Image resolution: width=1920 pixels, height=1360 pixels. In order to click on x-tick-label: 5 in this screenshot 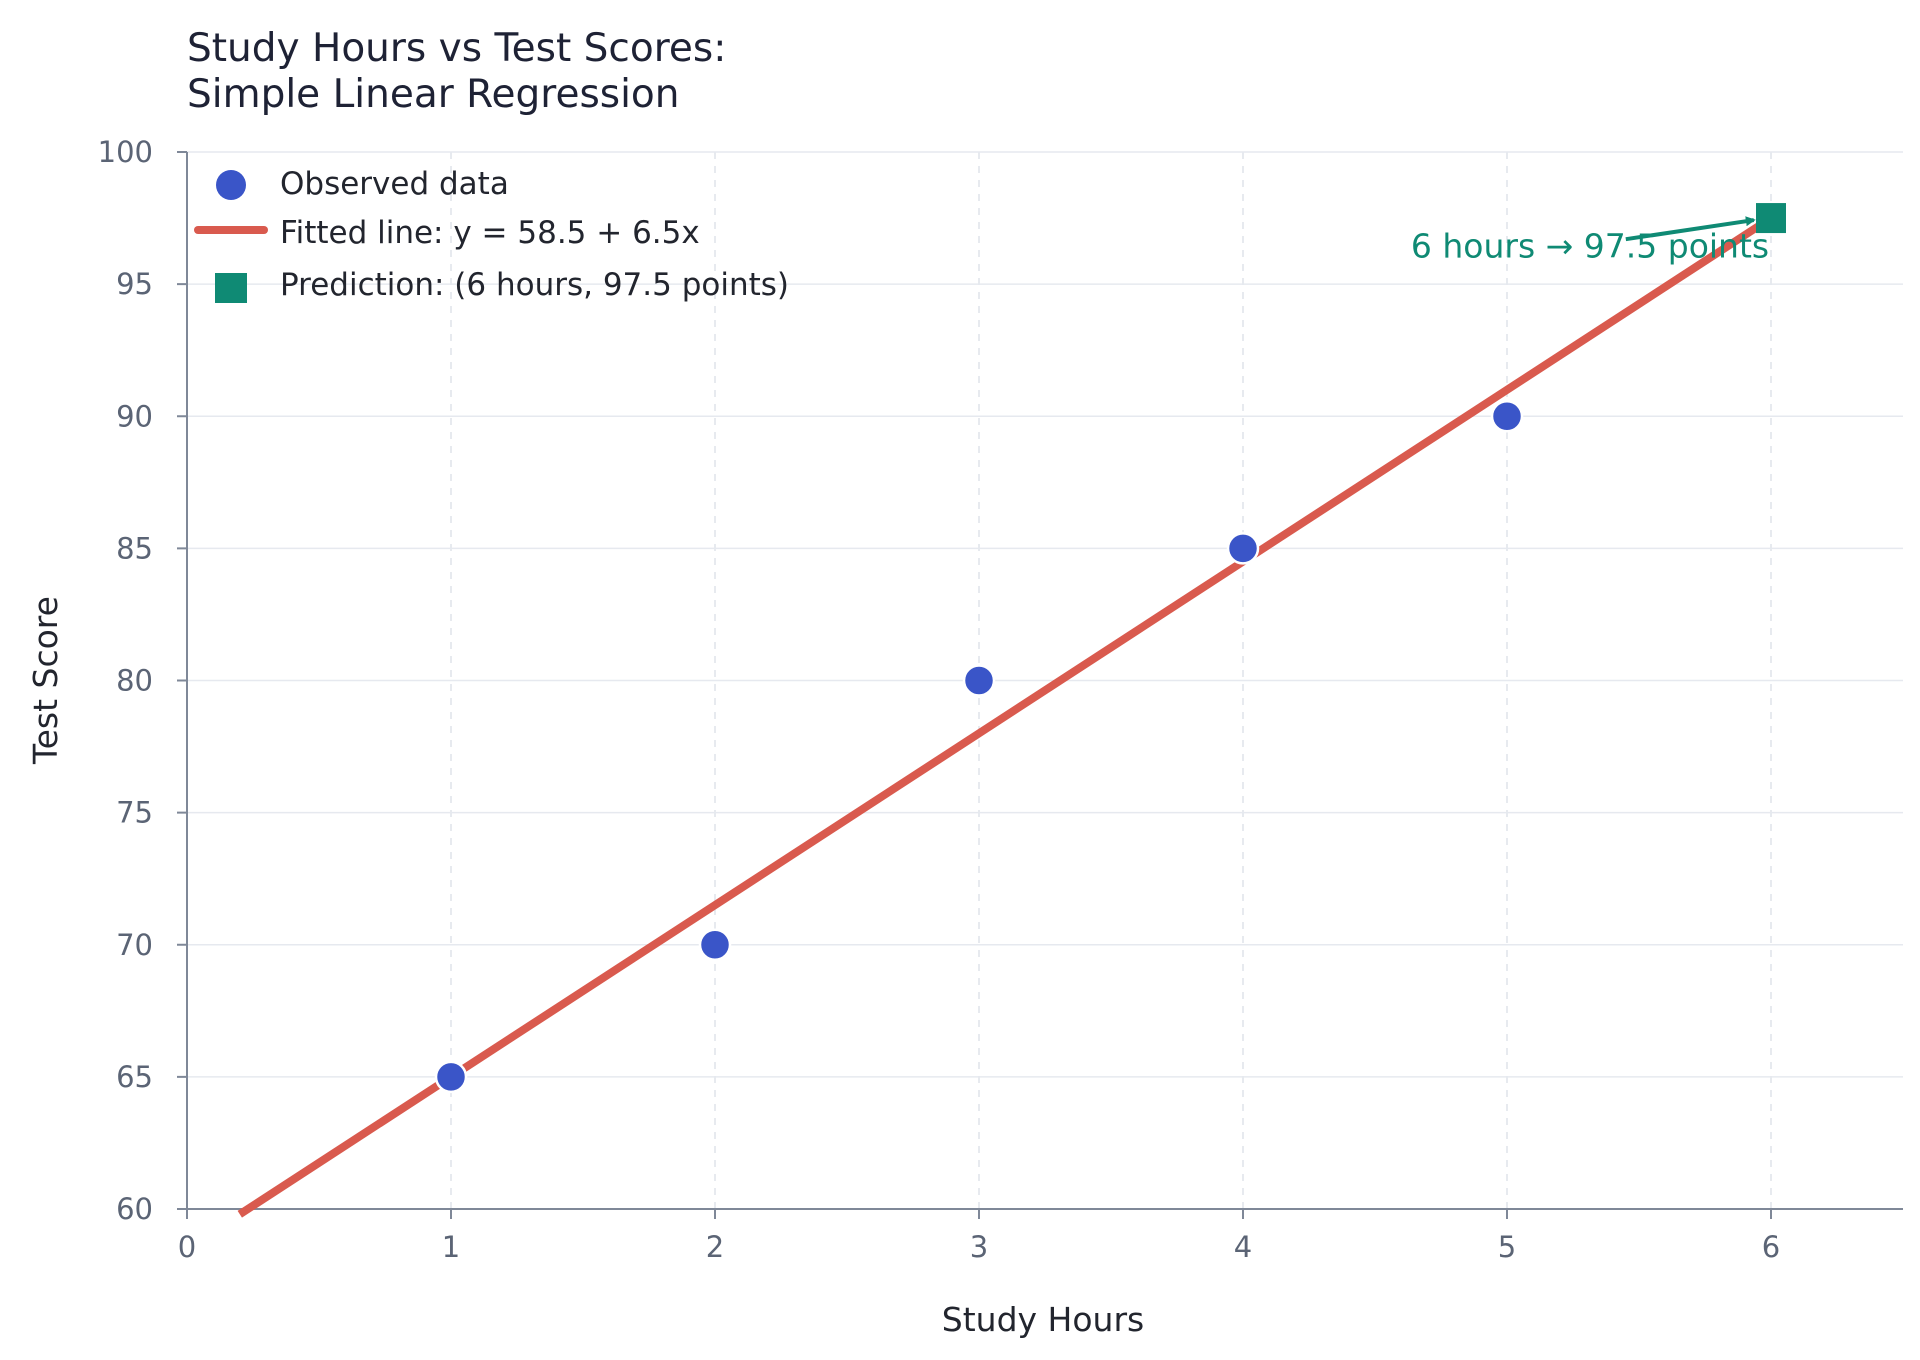, I will do `click(1507, 1247)`.